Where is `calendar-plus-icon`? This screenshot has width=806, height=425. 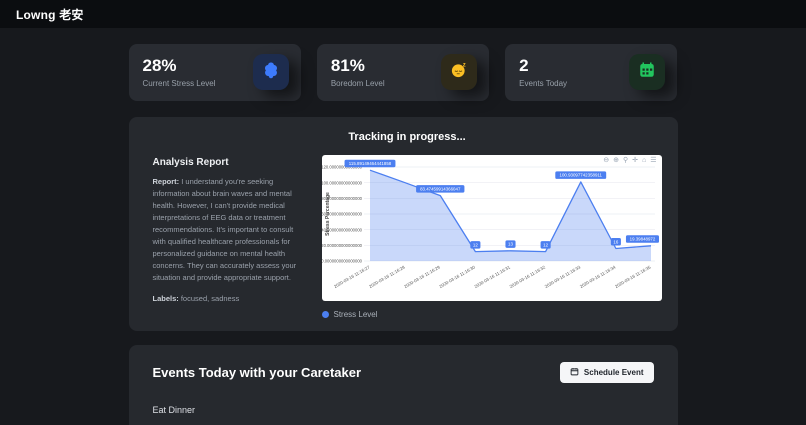 calendar-plus-icon is located at coordinates (574, 372).